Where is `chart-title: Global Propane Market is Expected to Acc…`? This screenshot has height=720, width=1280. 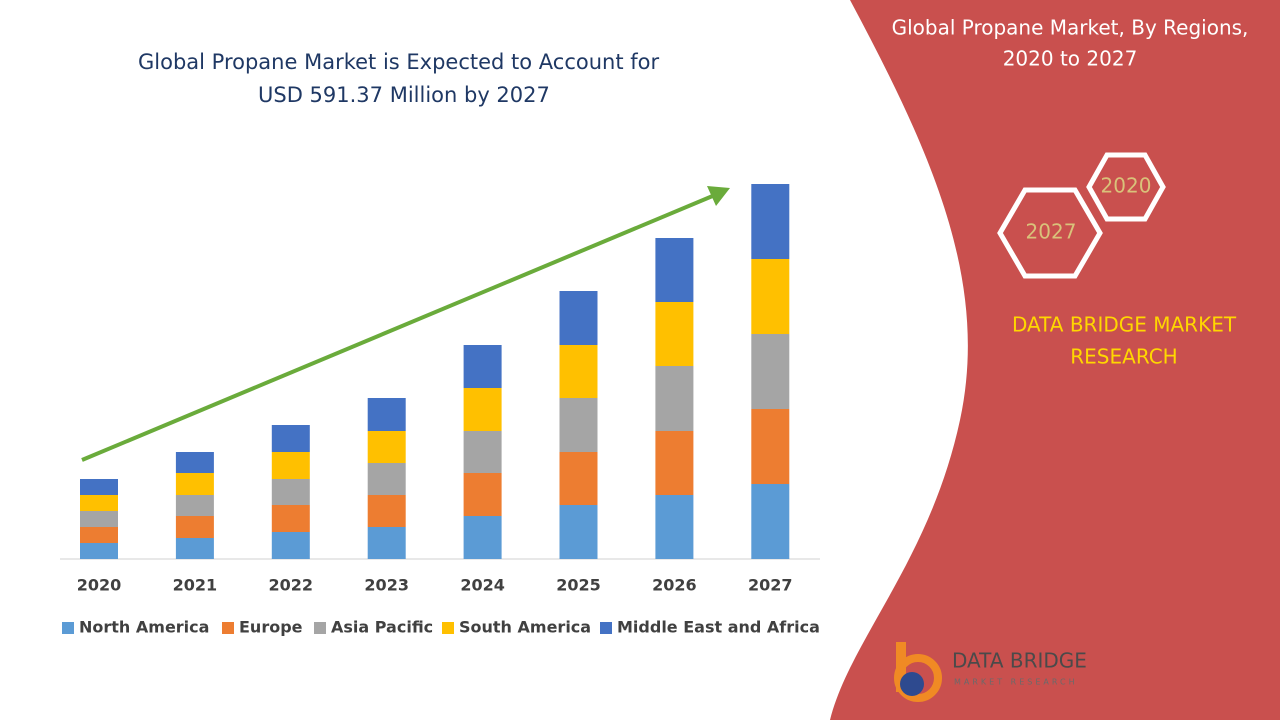
chart-title: Global Propane Market is Expected to Acc… is located at coordinates (399, 62).